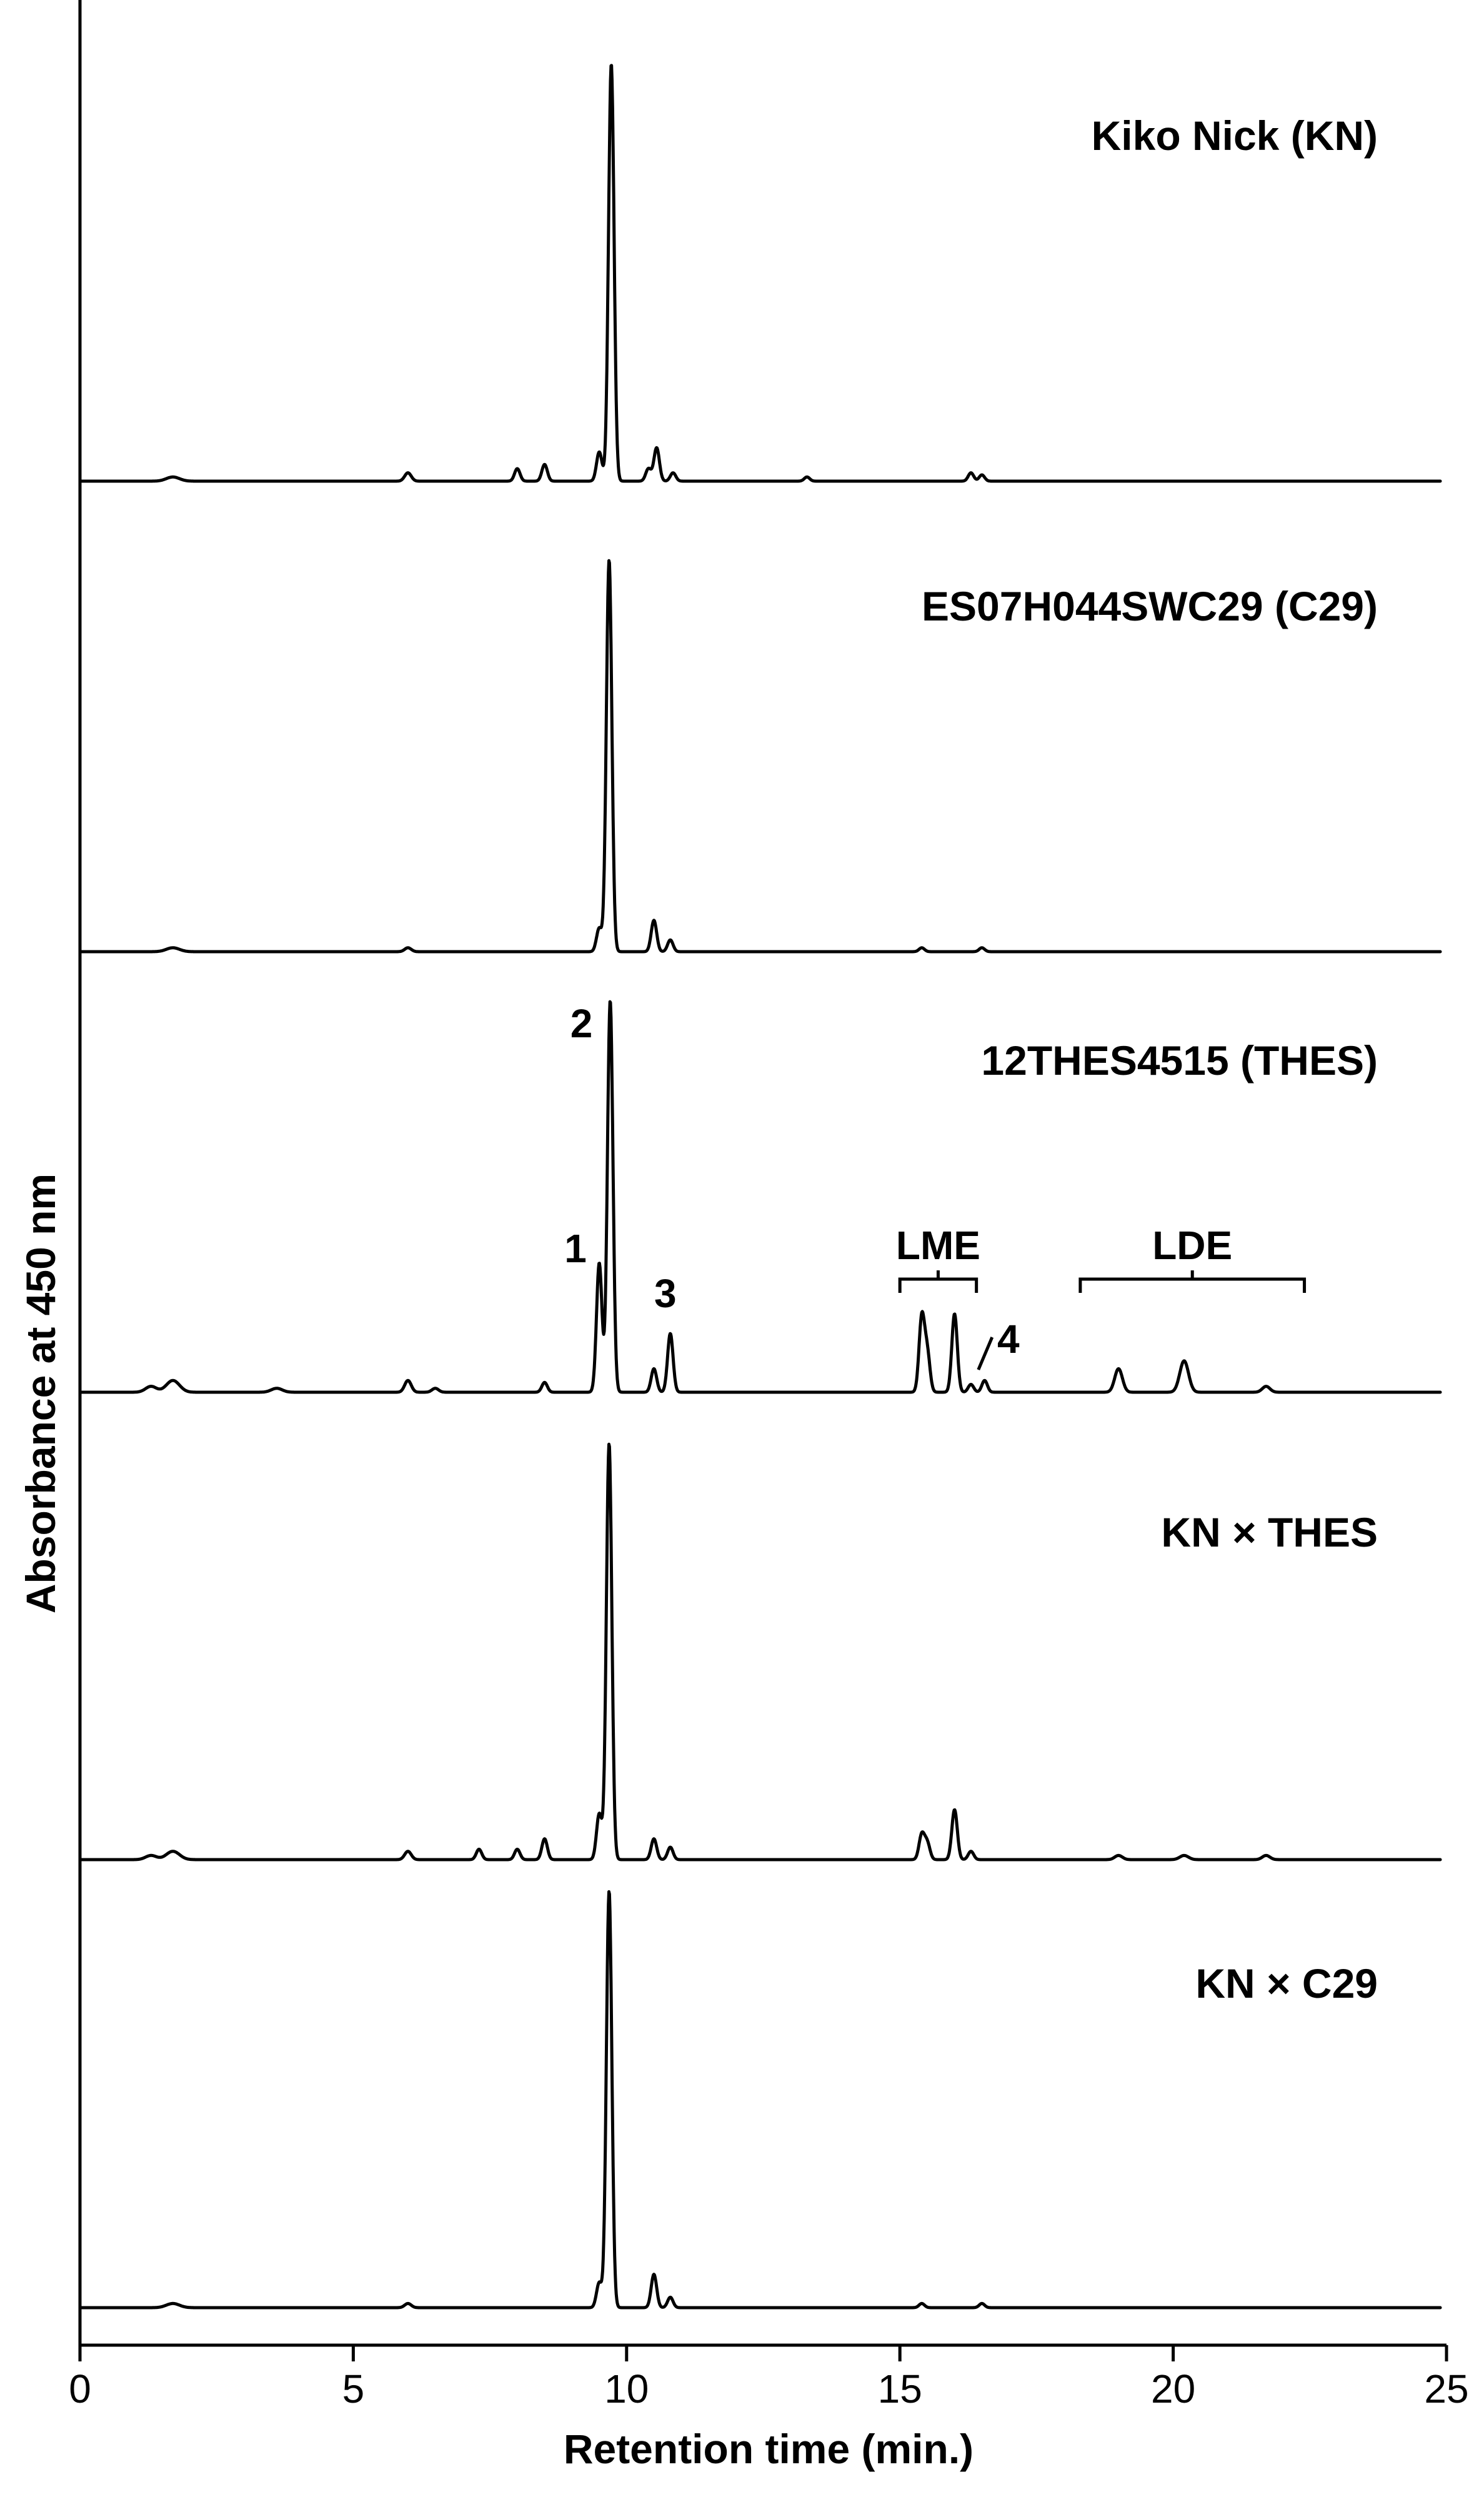 This screenshot has width=1484, height=2502. What do you see at coordinates (1192, 1245) in the screenshot?
I see `bracket-label-lde: LDE` at bounding box center [1192, 1245].